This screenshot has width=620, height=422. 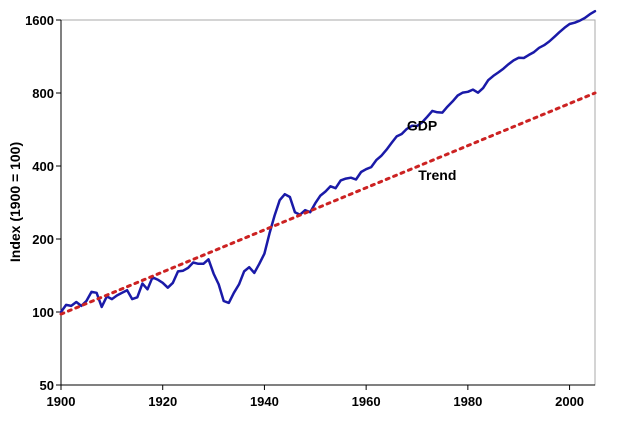 I want to click on trend-series-label: Trend, so click(x=437, y=175).